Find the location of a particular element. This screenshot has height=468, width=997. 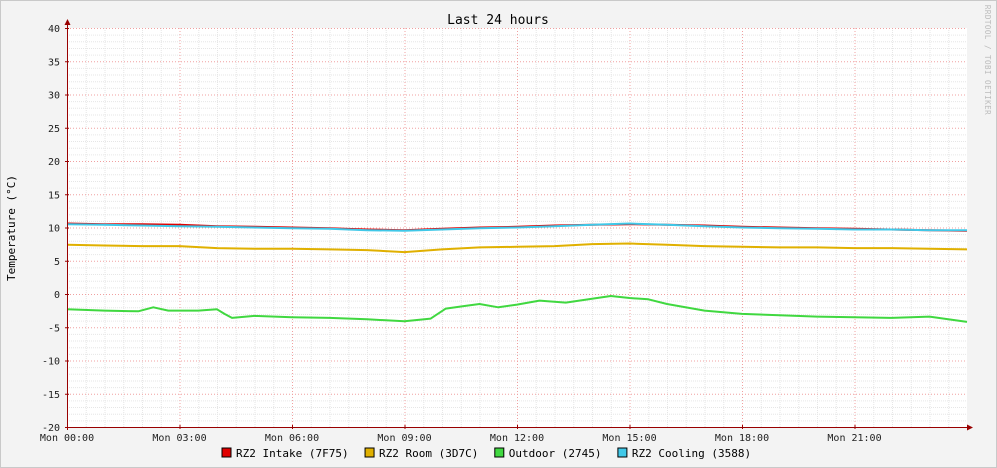

y-tick-label: -10 is located at coordinates (51, 362).